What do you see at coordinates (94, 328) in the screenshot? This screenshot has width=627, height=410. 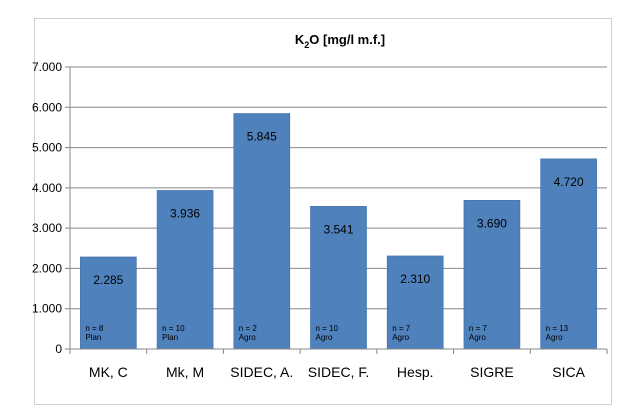 I see `bar-n-note: n = 8` at bounding box center [94, 328].